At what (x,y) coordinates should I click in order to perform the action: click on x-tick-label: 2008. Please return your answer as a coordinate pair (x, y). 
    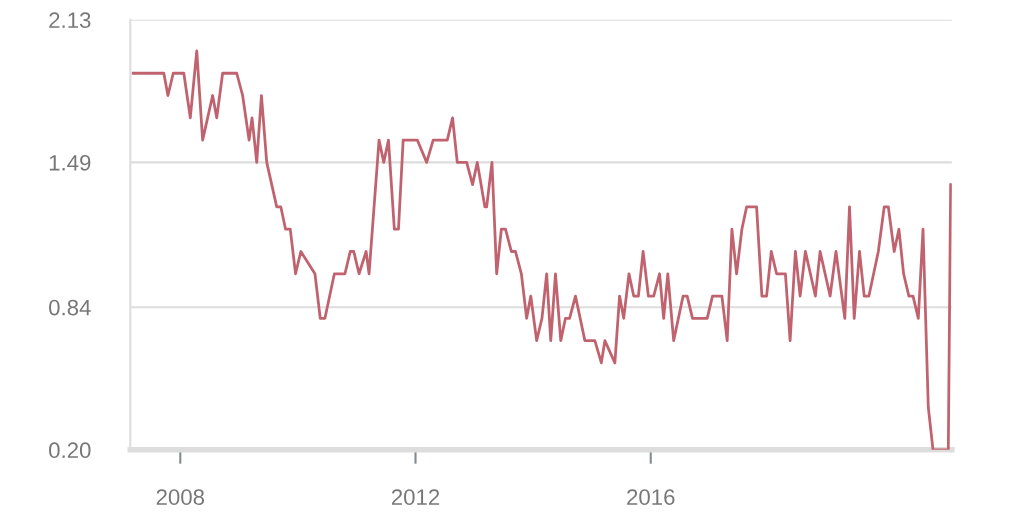
    Looking at the image, I should click on (180, 497).